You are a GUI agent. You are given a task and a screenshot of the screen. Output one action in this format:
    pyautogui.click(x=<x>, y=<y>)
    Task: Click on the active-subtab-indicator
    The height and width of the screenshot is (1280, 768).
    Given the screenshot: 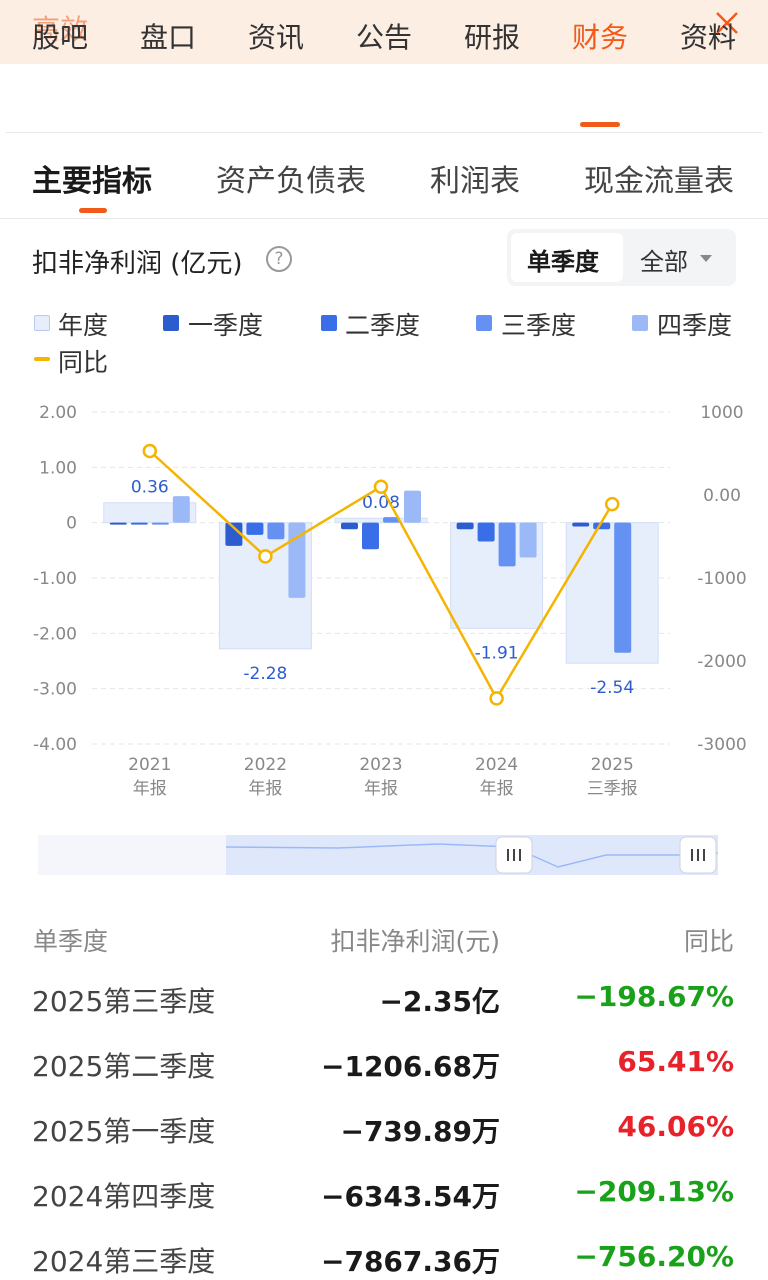 What is the action you would take?
    pyautogui.click(x=93, y=210)
    